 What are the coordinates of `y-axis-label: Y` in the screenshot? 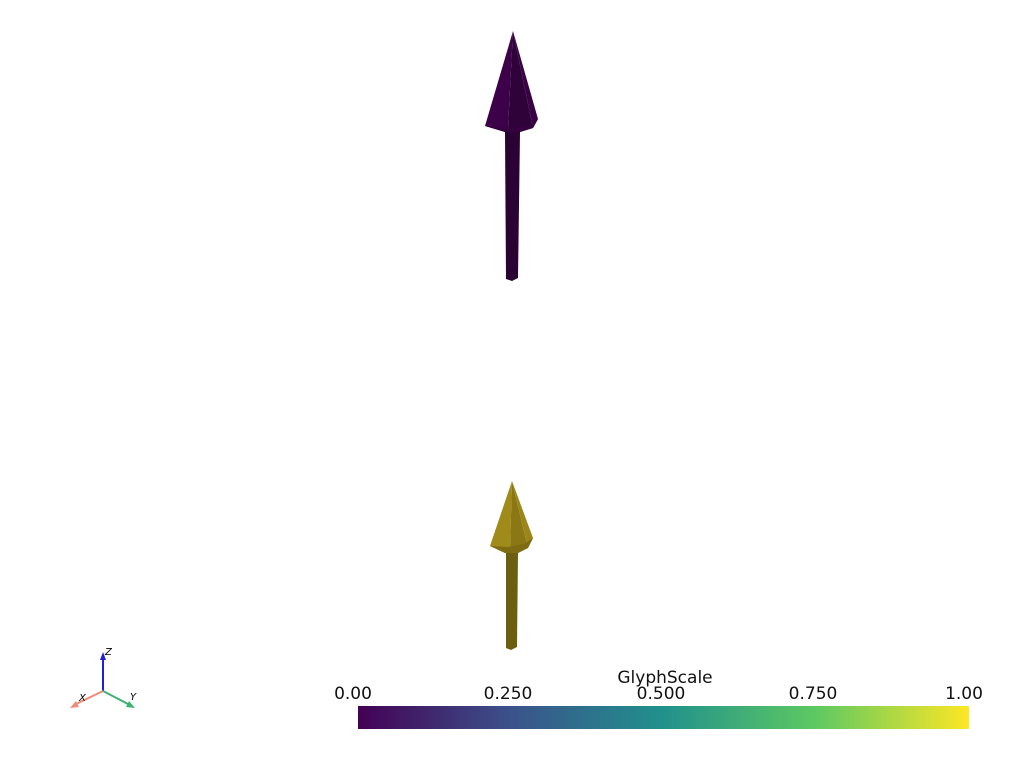 It's located at (133, 697).